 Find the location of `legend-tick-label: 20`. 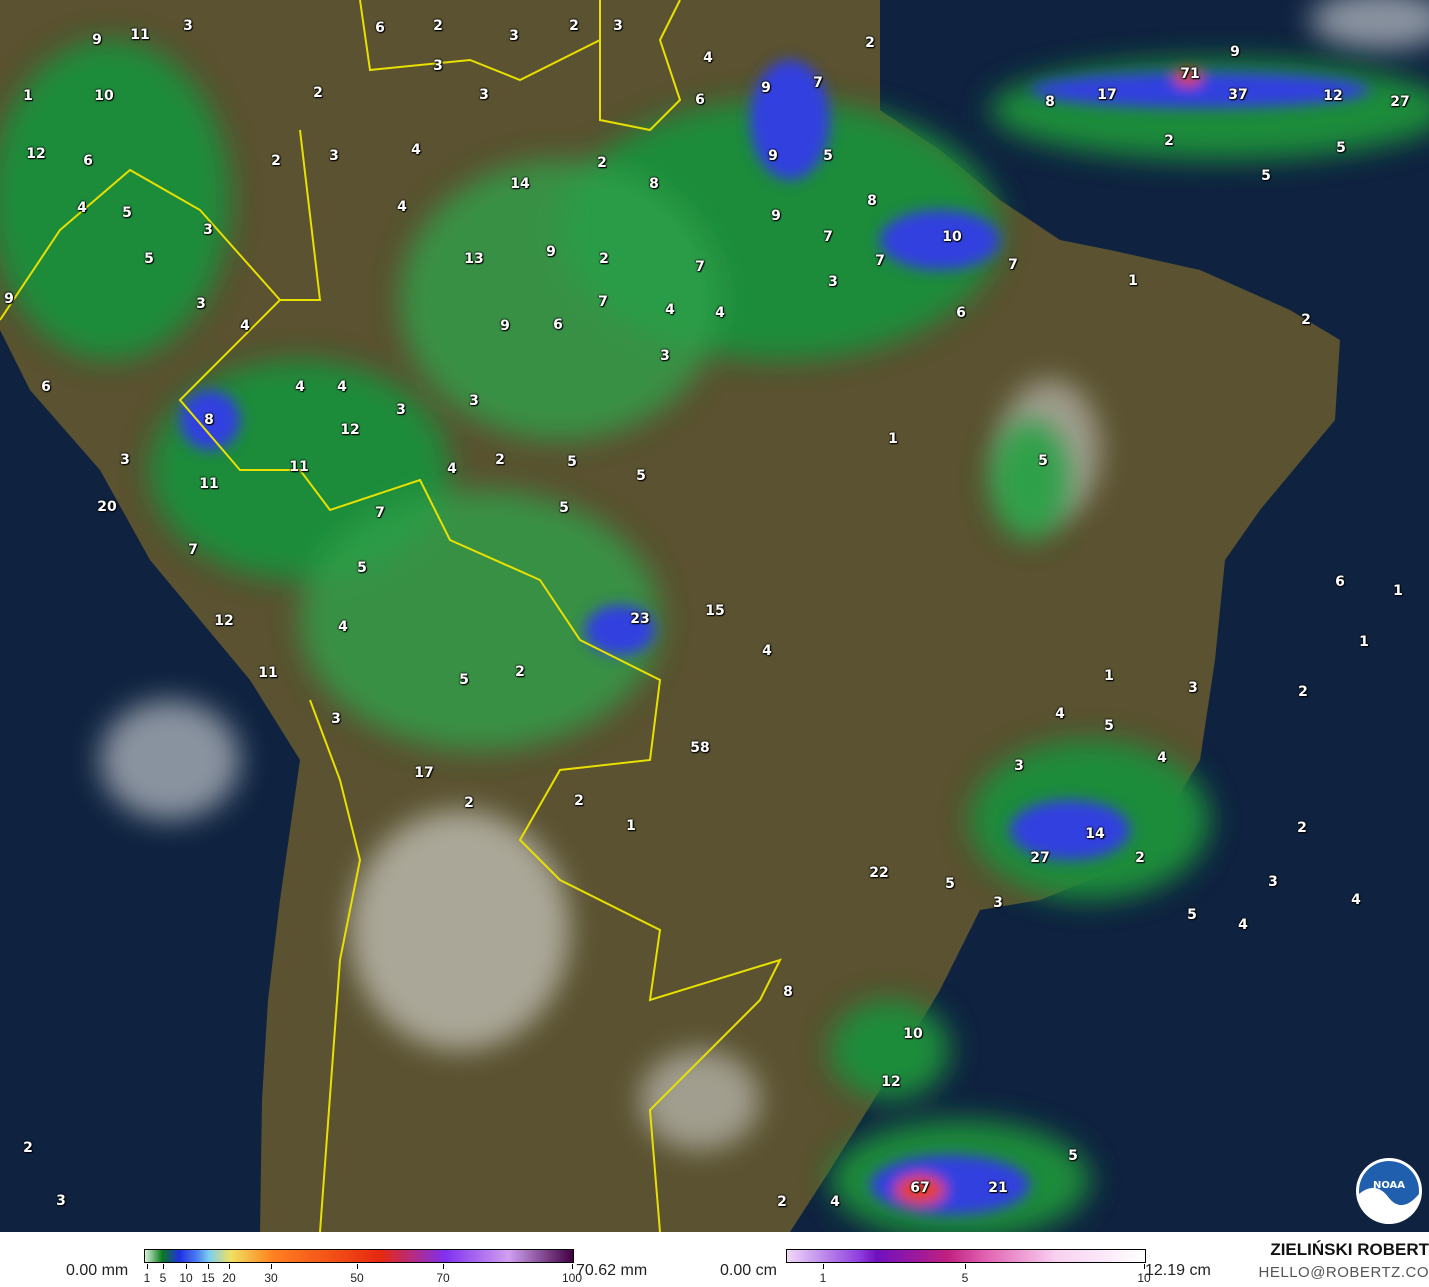

legend-tick-label: 20 is located at coordinates (229, 1278).